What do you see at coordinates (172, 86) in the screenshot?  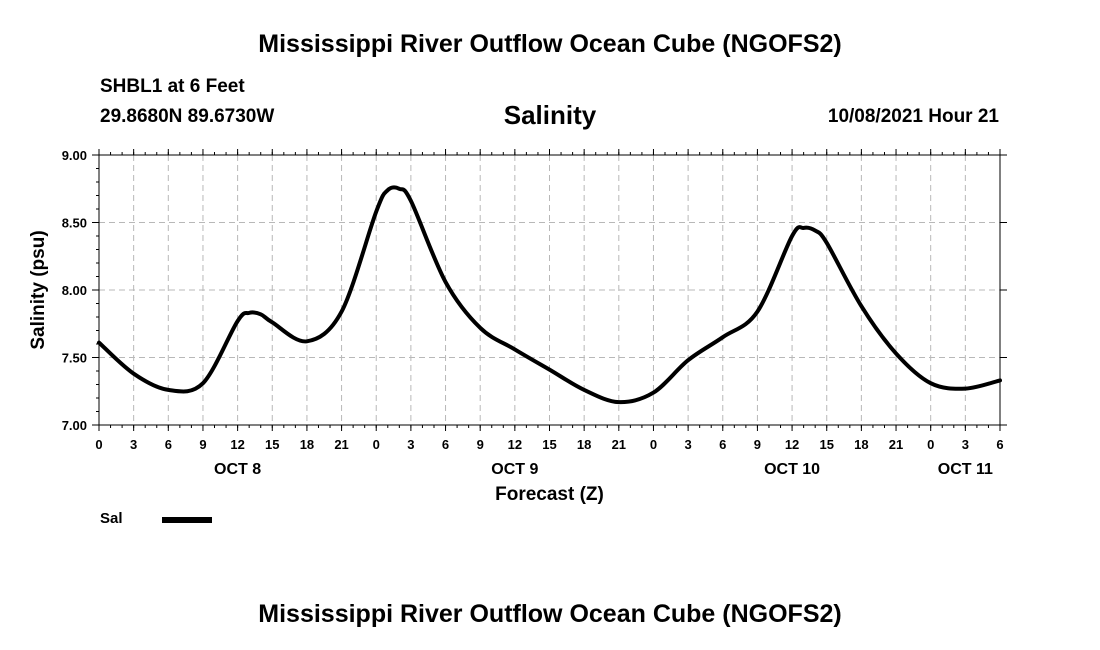 I see `station-label: SHBL1 at 6 Feet` at bounding box center [172, 86].